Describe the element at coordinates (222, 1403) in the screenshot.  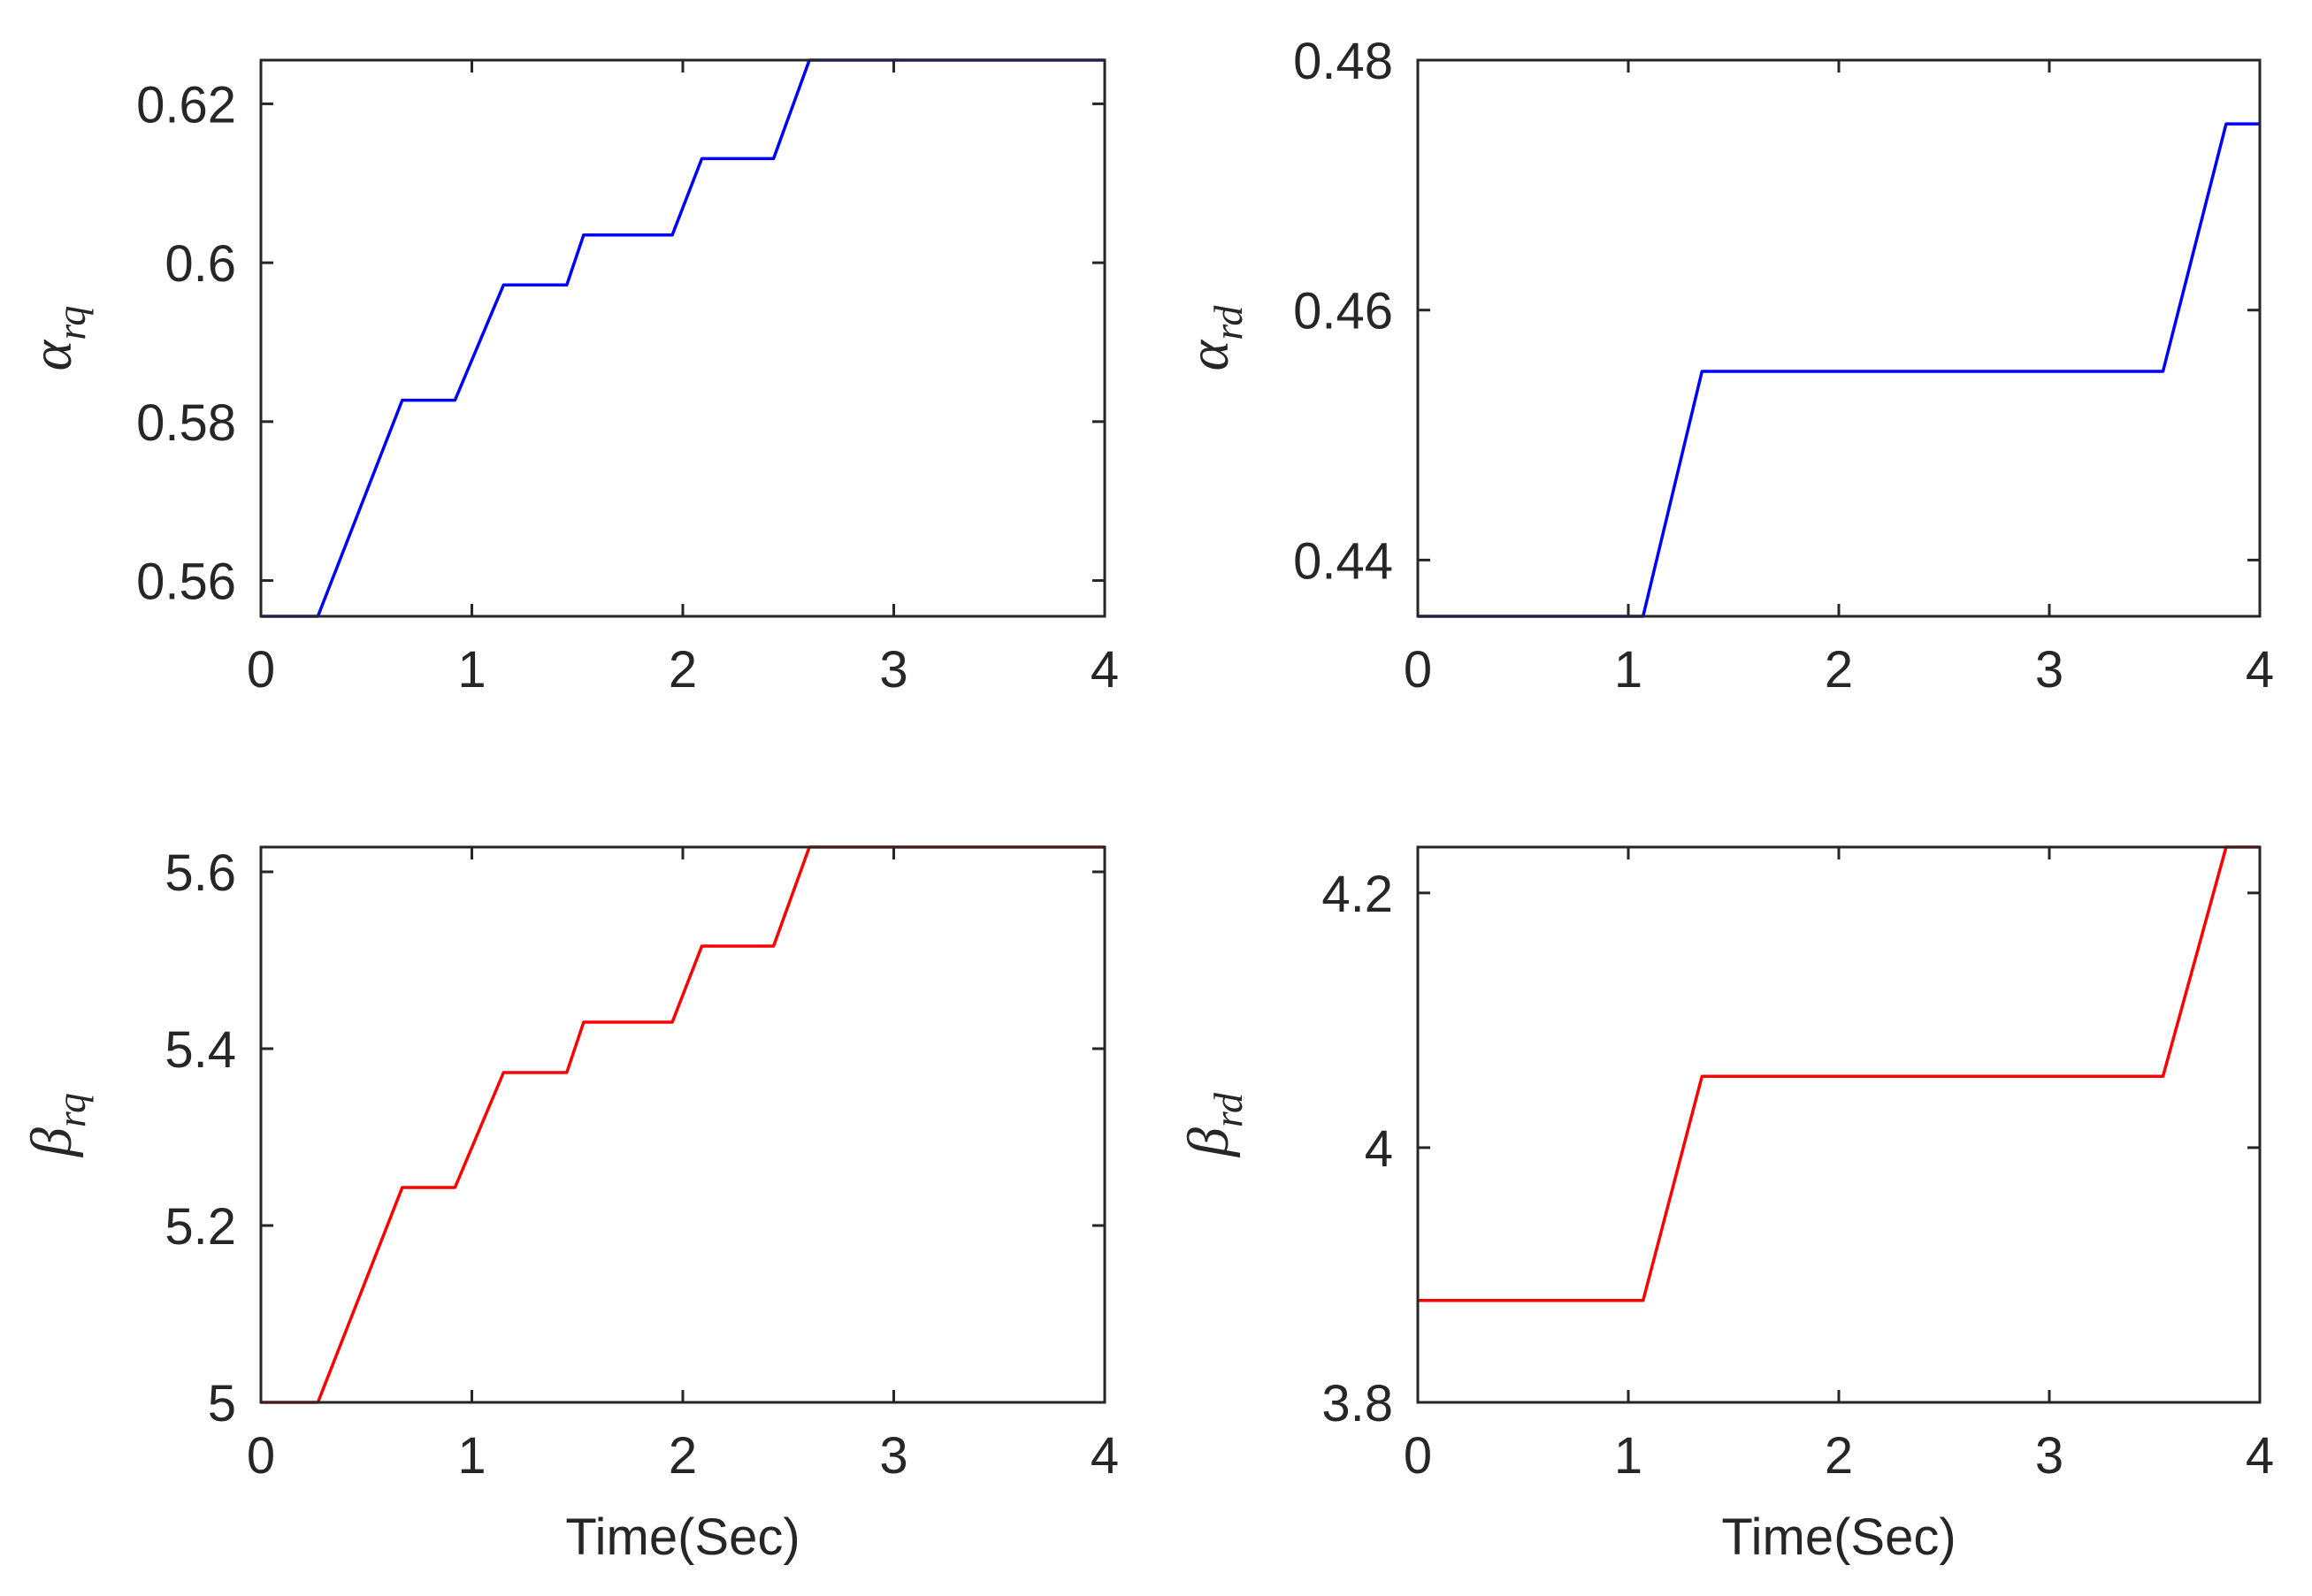
I see `y-tick-label: 5` at that location.